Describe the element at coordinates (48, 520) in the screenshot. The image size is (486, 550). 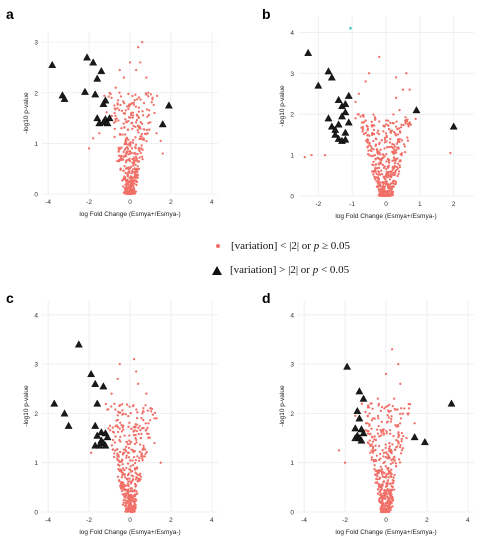
I see `x-tick-label: -4` at that location.